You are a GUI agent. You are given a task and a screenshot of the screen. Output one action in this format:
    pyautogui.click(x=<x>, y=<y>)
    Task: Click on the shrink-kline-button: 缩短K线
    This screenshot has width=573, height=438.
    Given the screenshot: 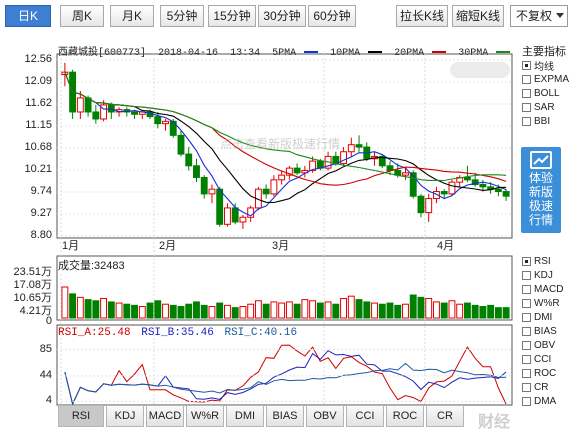 What is the action you would take?
    pyautogui.click(x=478, y=16)
    